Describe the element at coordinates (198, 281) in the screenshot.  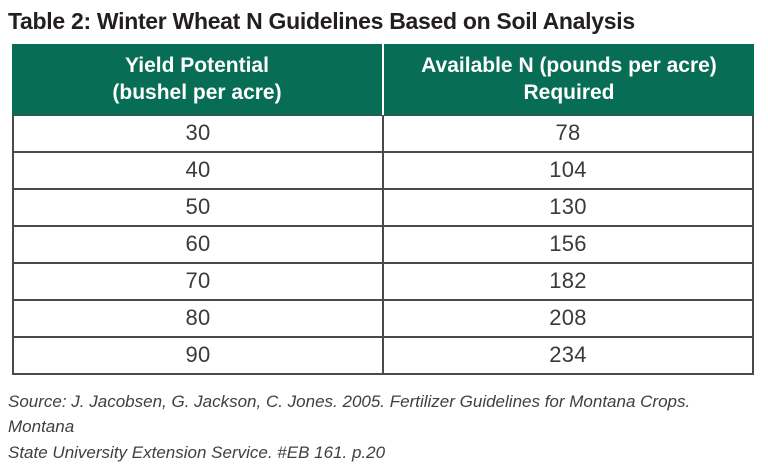
I see `yield-value: 70` at that location.